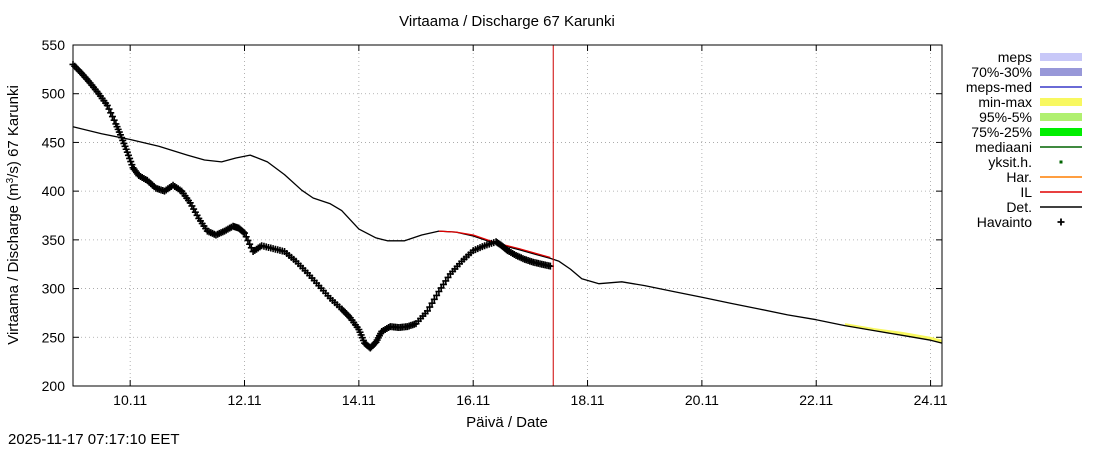 The height and width of the screenshot is (450, 1100). What do you see at coordinates (1015, 57) in the screenshot?
I see `legend-label: meps` at bounding box center [1015, 57].